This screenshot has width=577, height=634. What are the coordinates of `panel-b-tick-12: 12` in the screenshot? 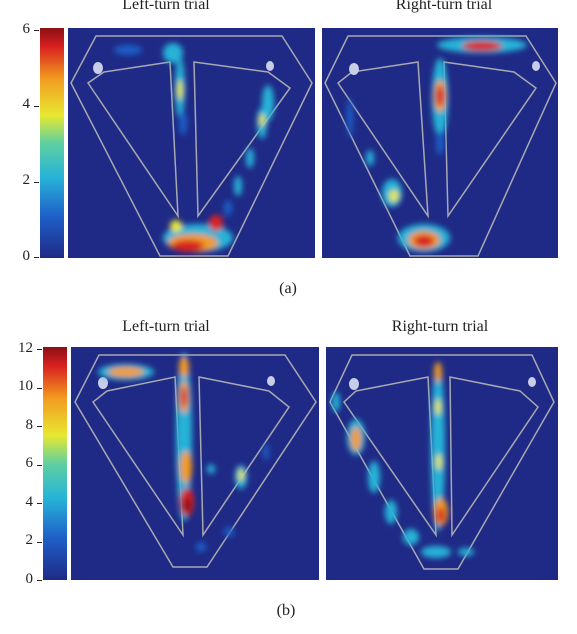 It's located at (25, 348).